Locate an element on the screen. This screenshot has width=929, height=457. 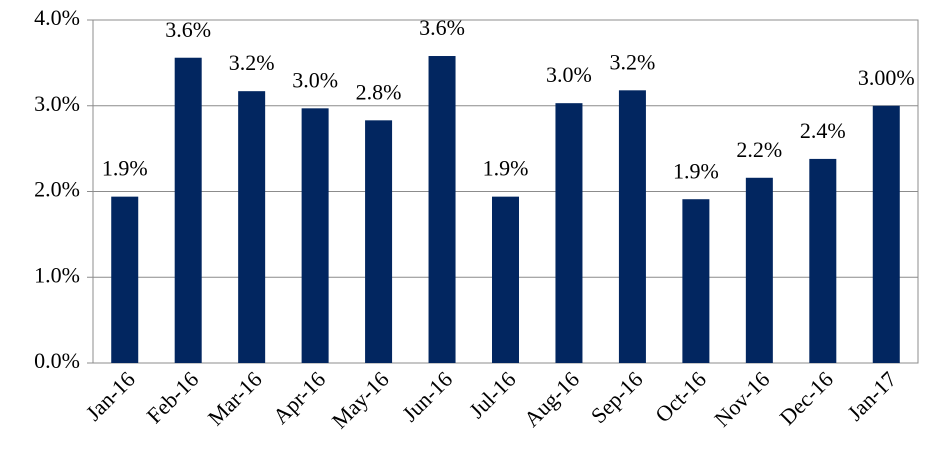
x-tick-label: Jul-16 is located at coordinates (492, 394).